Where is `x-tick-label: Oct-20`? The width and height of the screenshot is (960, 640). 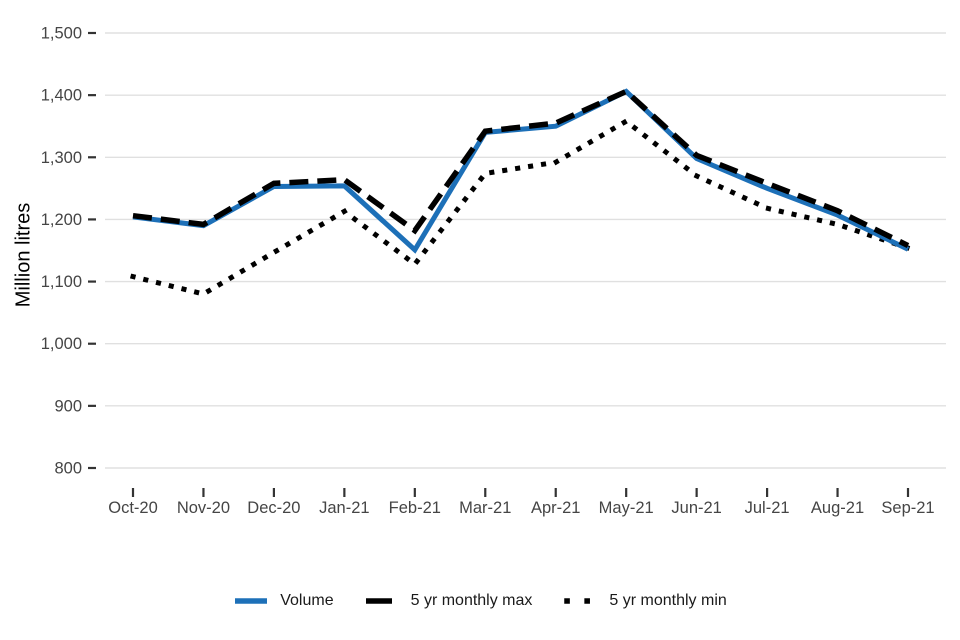
x-tick-label: Oct-20 is located at coordinates (133, 508).